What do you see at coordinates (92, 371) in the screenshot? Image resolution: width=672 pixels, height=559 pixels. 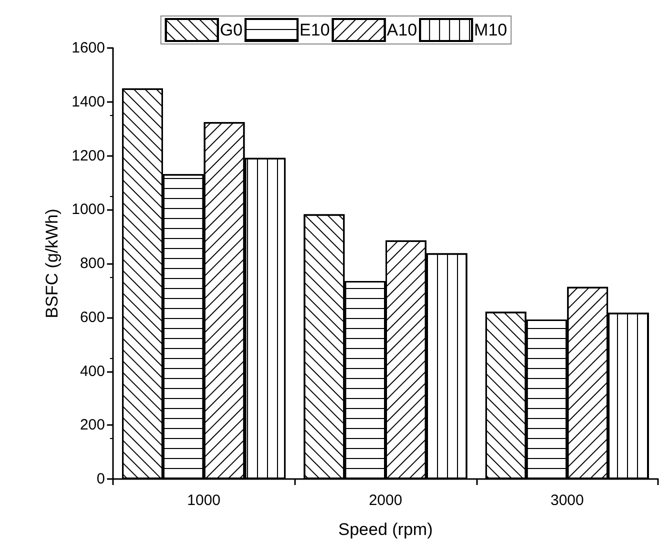 I see `y-tick-label: 400` at bounding box center [92, 371].